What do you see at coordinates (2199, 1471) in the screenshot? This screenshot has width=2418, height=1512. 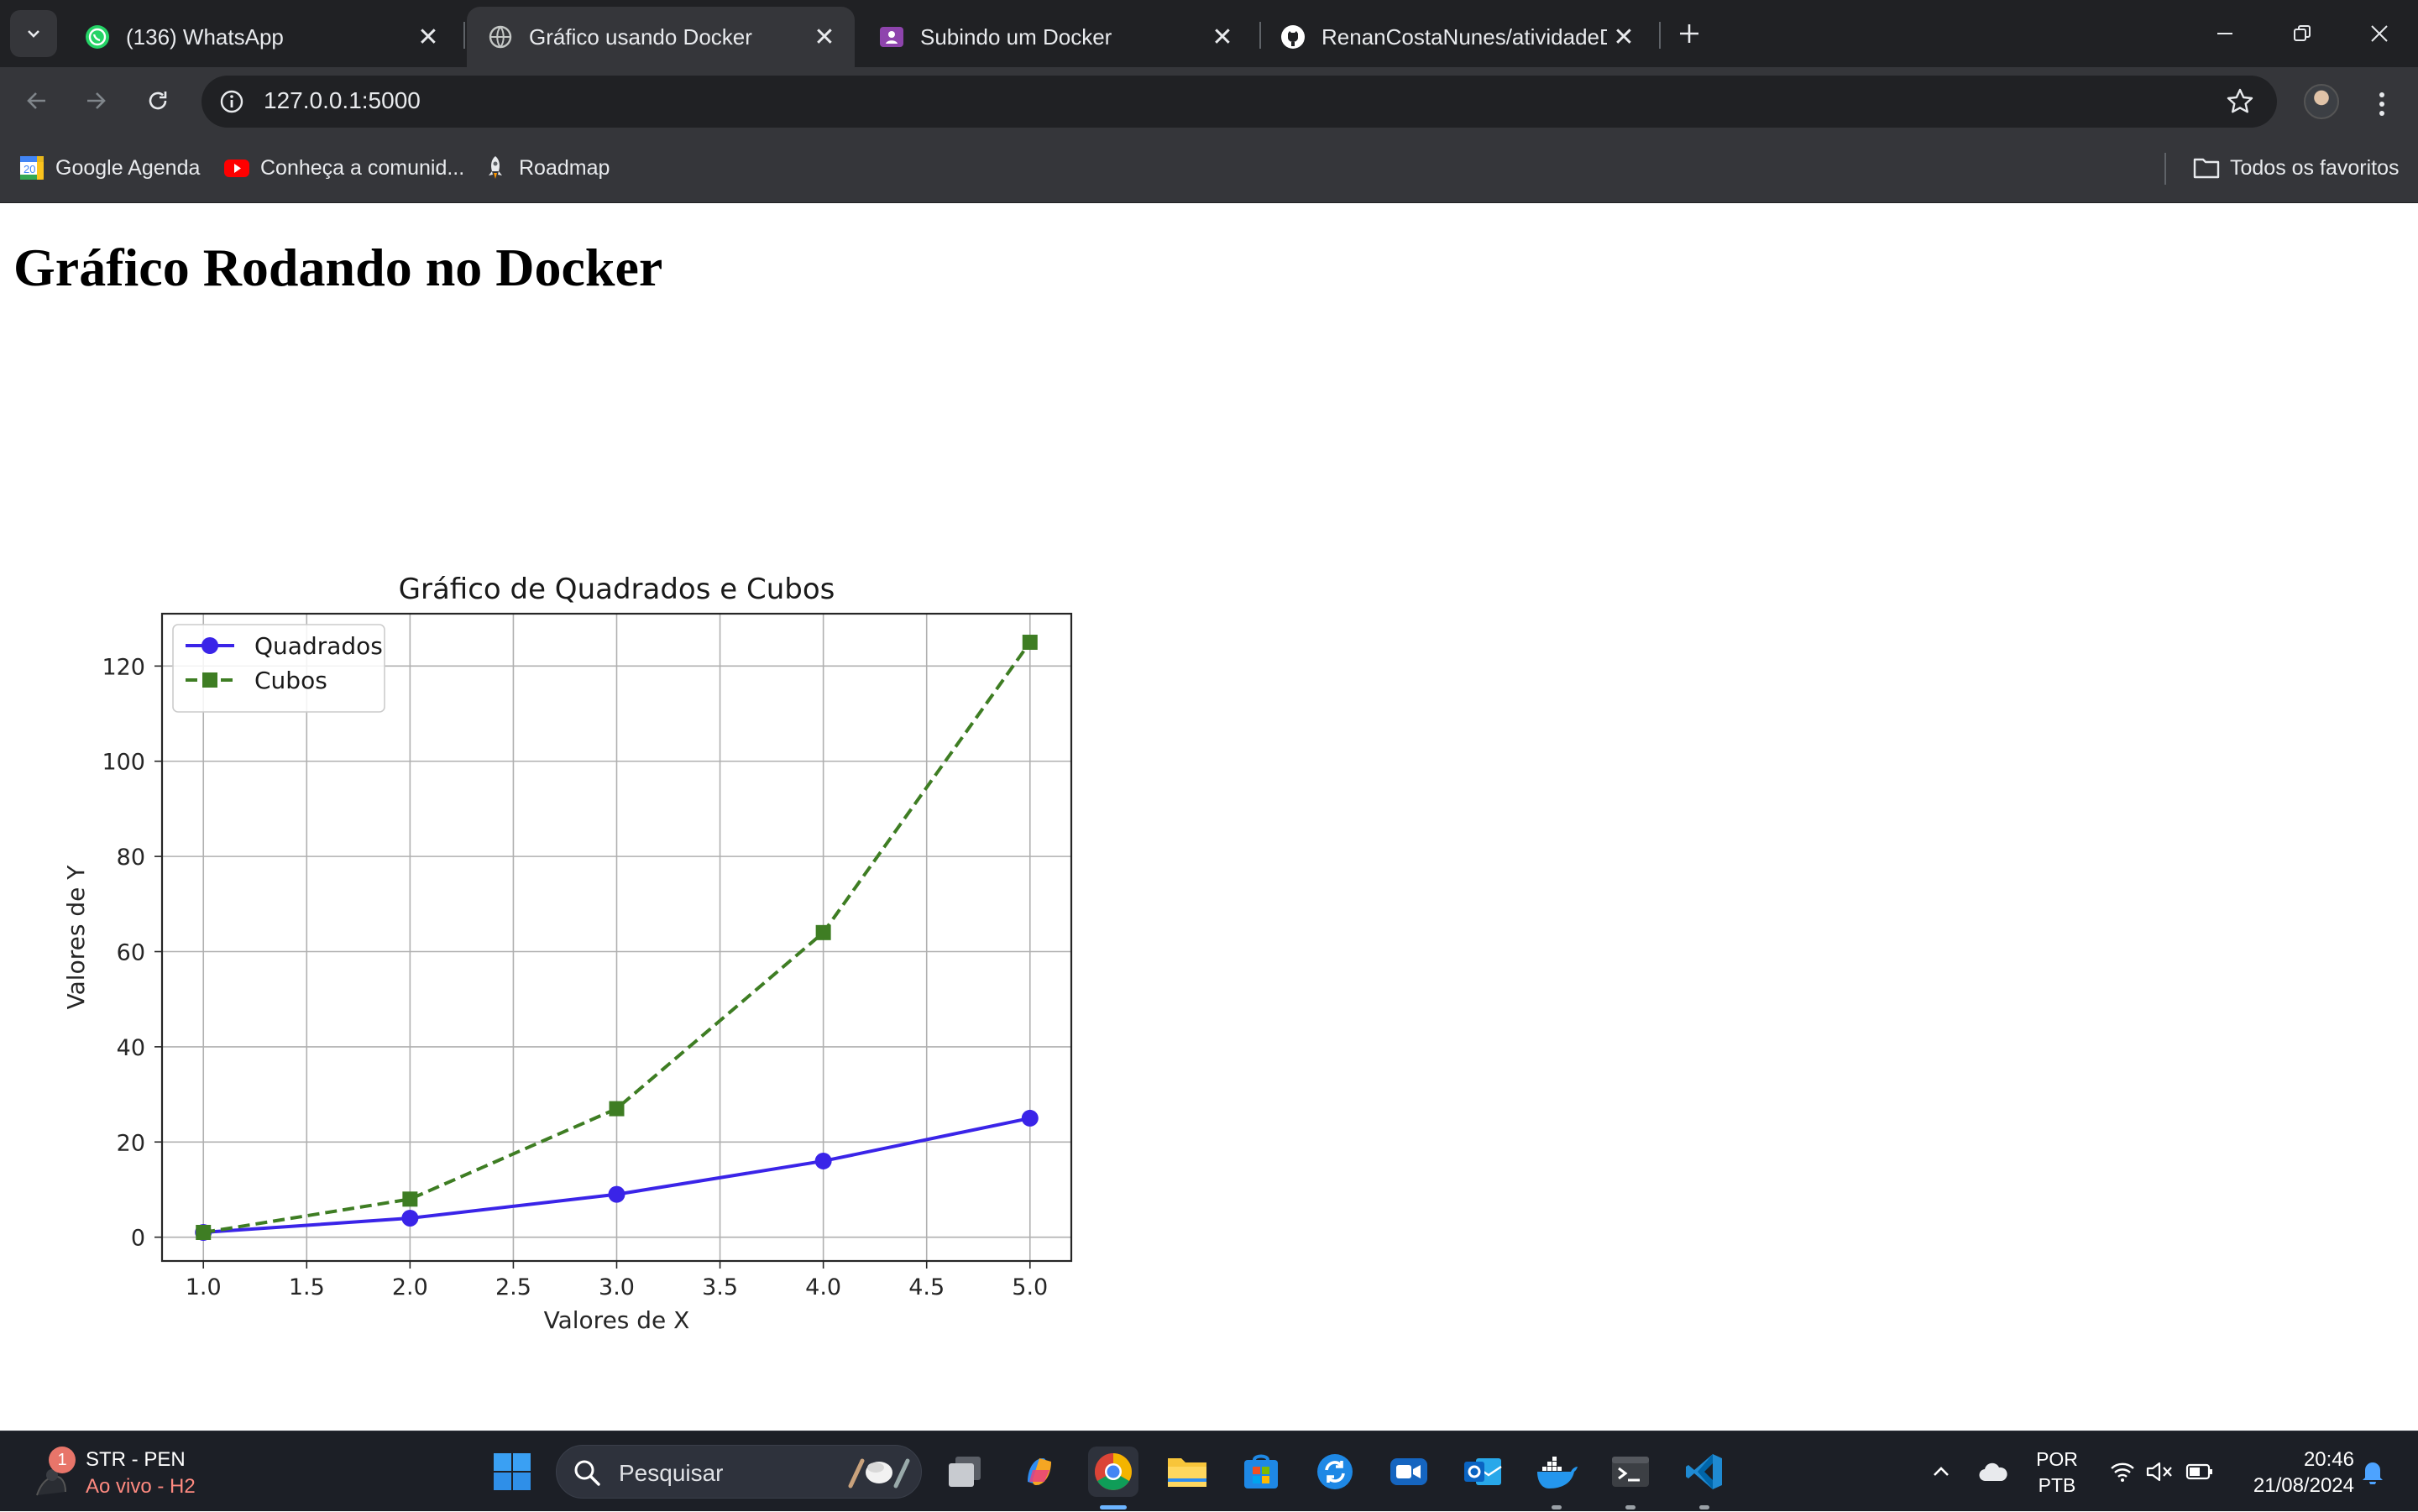 I see `battery-button` at bounding box center [2199, 1471].